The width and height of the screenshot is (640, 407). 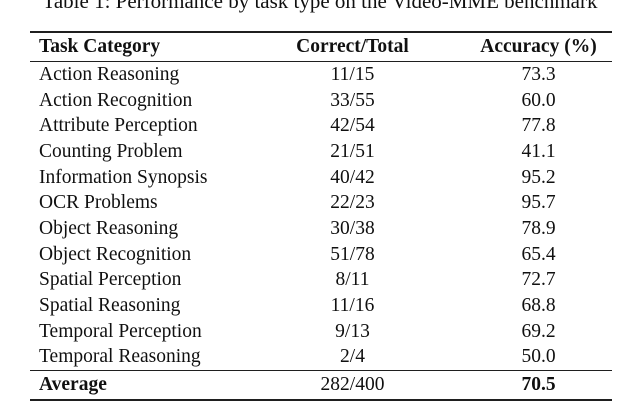 What do you see at coordinates (538, 74) in the screenshot?
I see `accuracy-cell: 73.3` at bounding box center [538, 74].